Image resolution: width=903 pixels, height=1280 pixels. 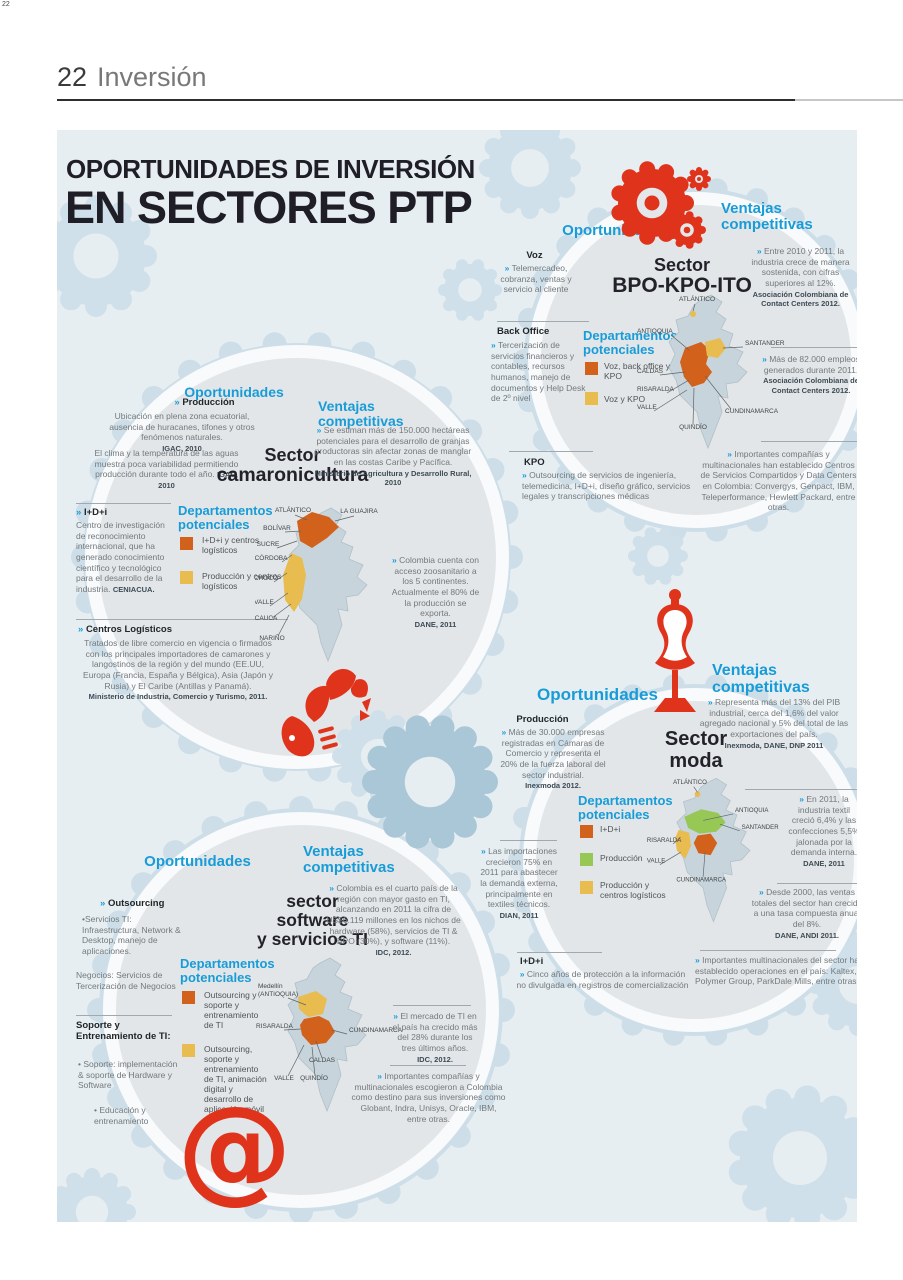 I want to click on bpo-title-line1: Sector, so click(x=682, y=265).